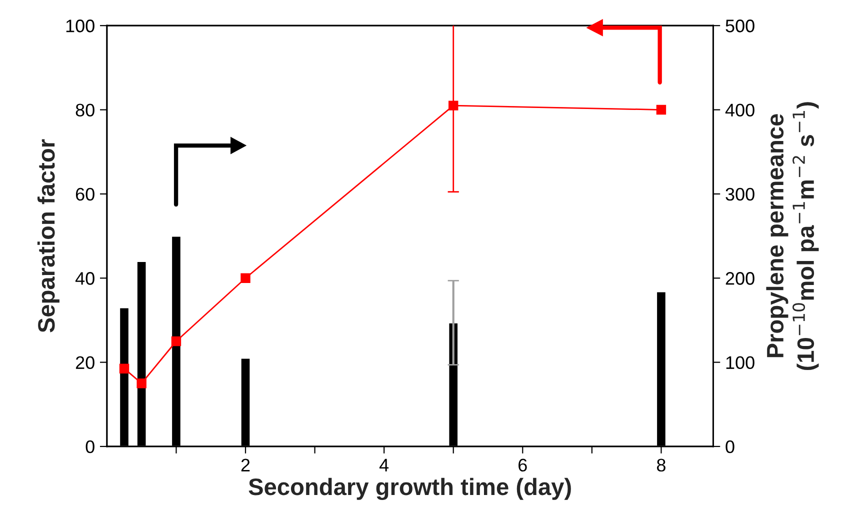 Image resolution: width=842 pixels, height=512 pixels. What do you see at coordinates (730, 447) in the screenshot?
I see `y2-tick-label: 0` at bounding box center [730, 447].